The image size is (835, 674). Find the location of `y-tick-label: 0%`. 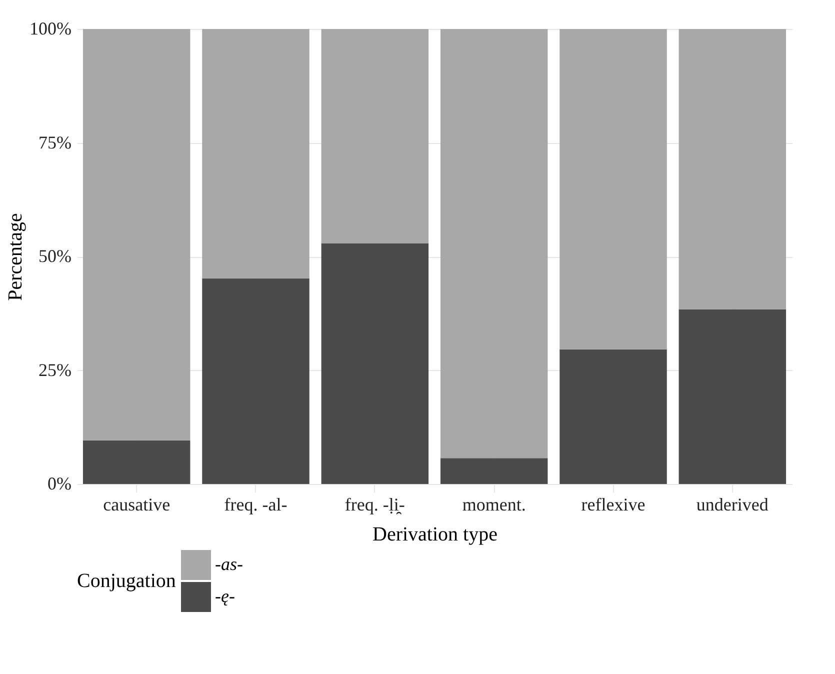

y-tick-label: 0% is located at coordinates (60, 484).